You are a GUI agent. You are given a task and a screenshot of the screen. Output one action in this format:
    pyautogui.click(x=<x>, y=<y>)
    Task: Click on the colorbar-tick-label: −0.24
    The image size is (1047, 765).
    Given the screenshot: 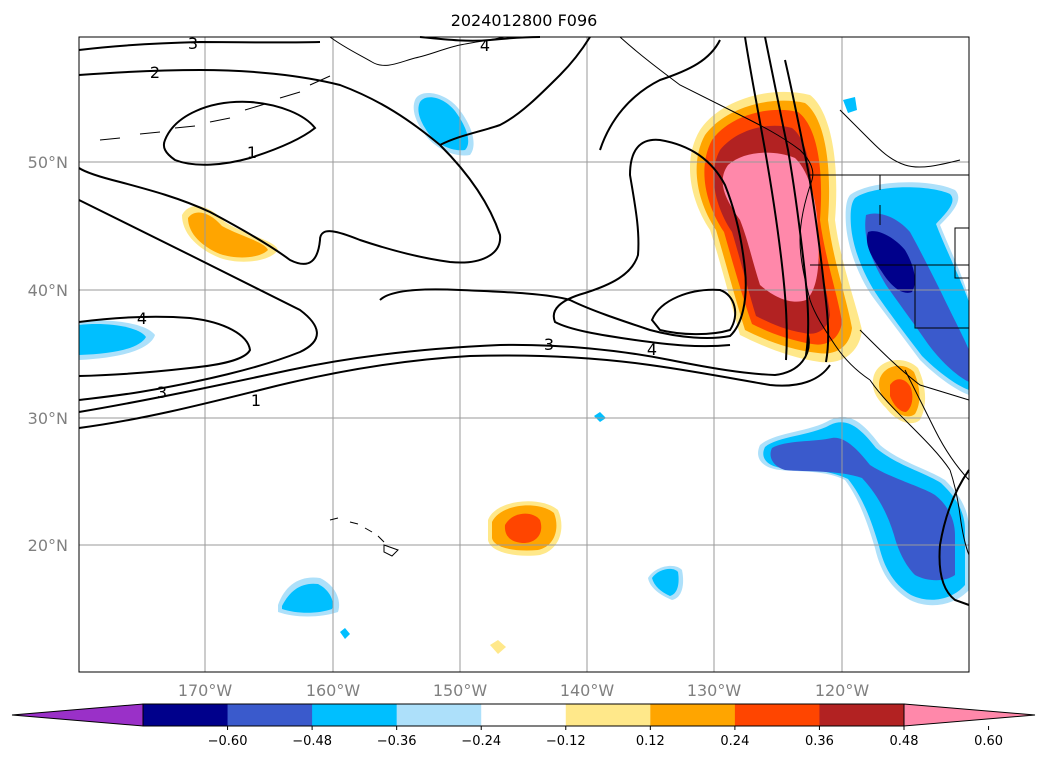 What is the action you would take?
    pyautogui.click(x=481, y=741)
    